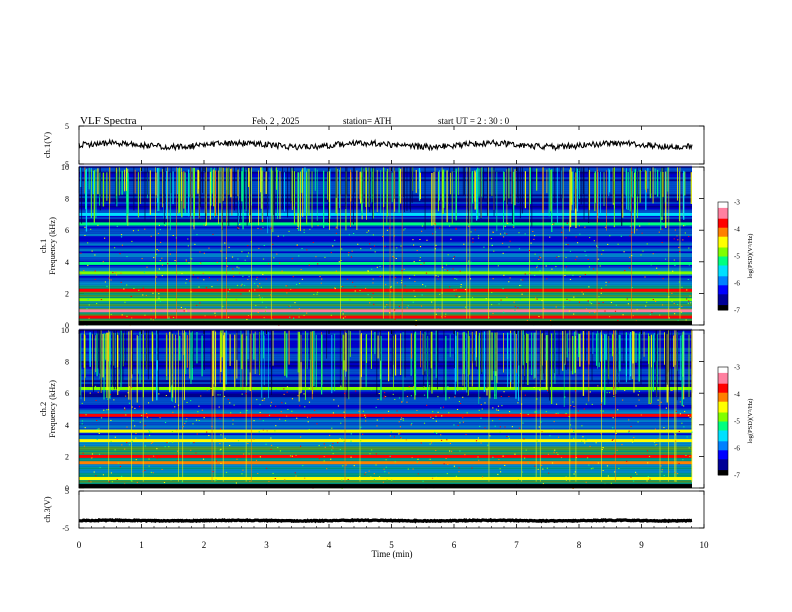 Image resolution: width=792 pixels, height=612 pixels. I want to click on colorbar-tick-label: -7, so click(737, 476).